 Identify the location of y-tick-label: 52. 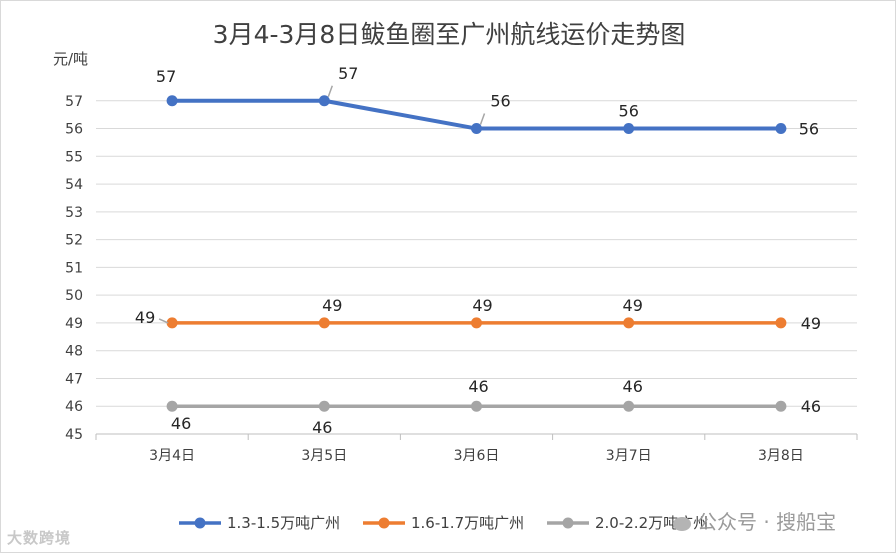
(74, 241).